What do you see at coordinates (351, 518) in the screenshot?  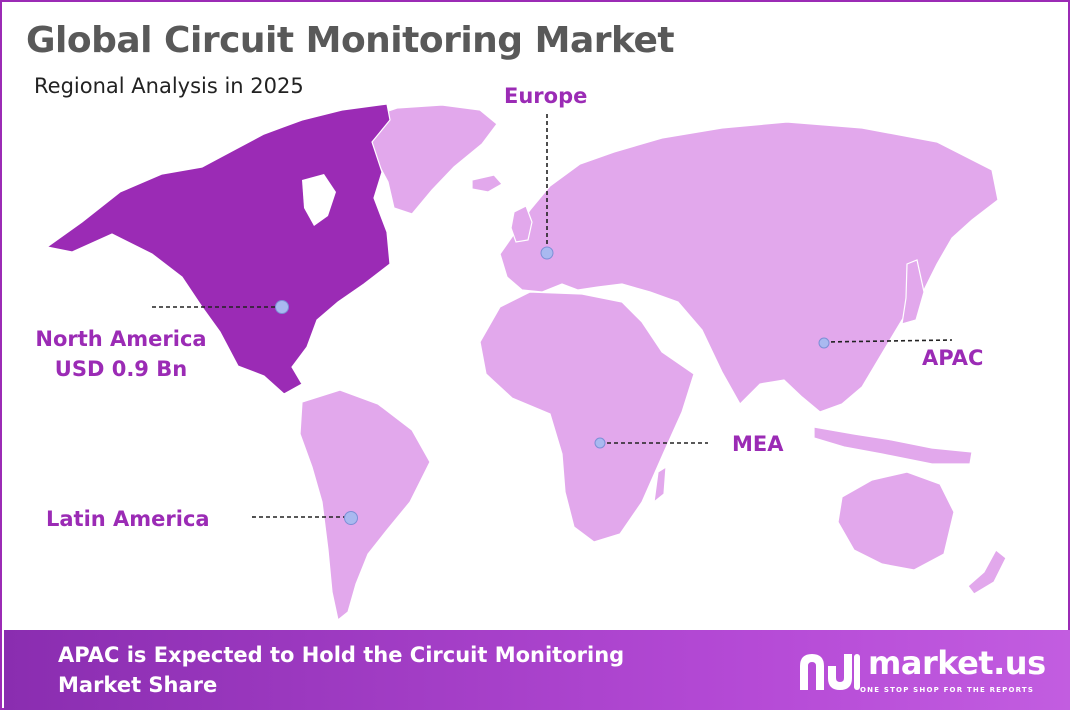 I see `latin-america-marker` at bounding box center [351, 518].